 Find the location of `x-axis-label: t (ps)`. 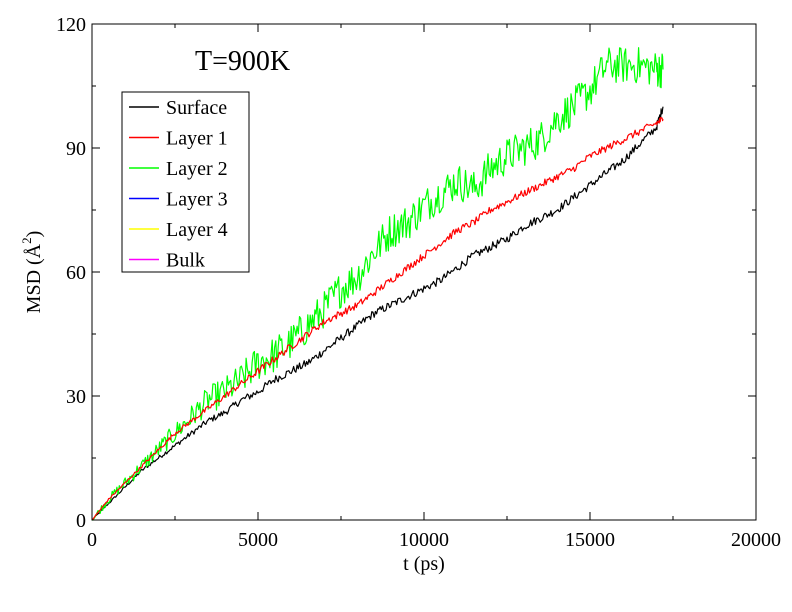

x-axis-label: t (ps) is located at coordinates (424, 564).